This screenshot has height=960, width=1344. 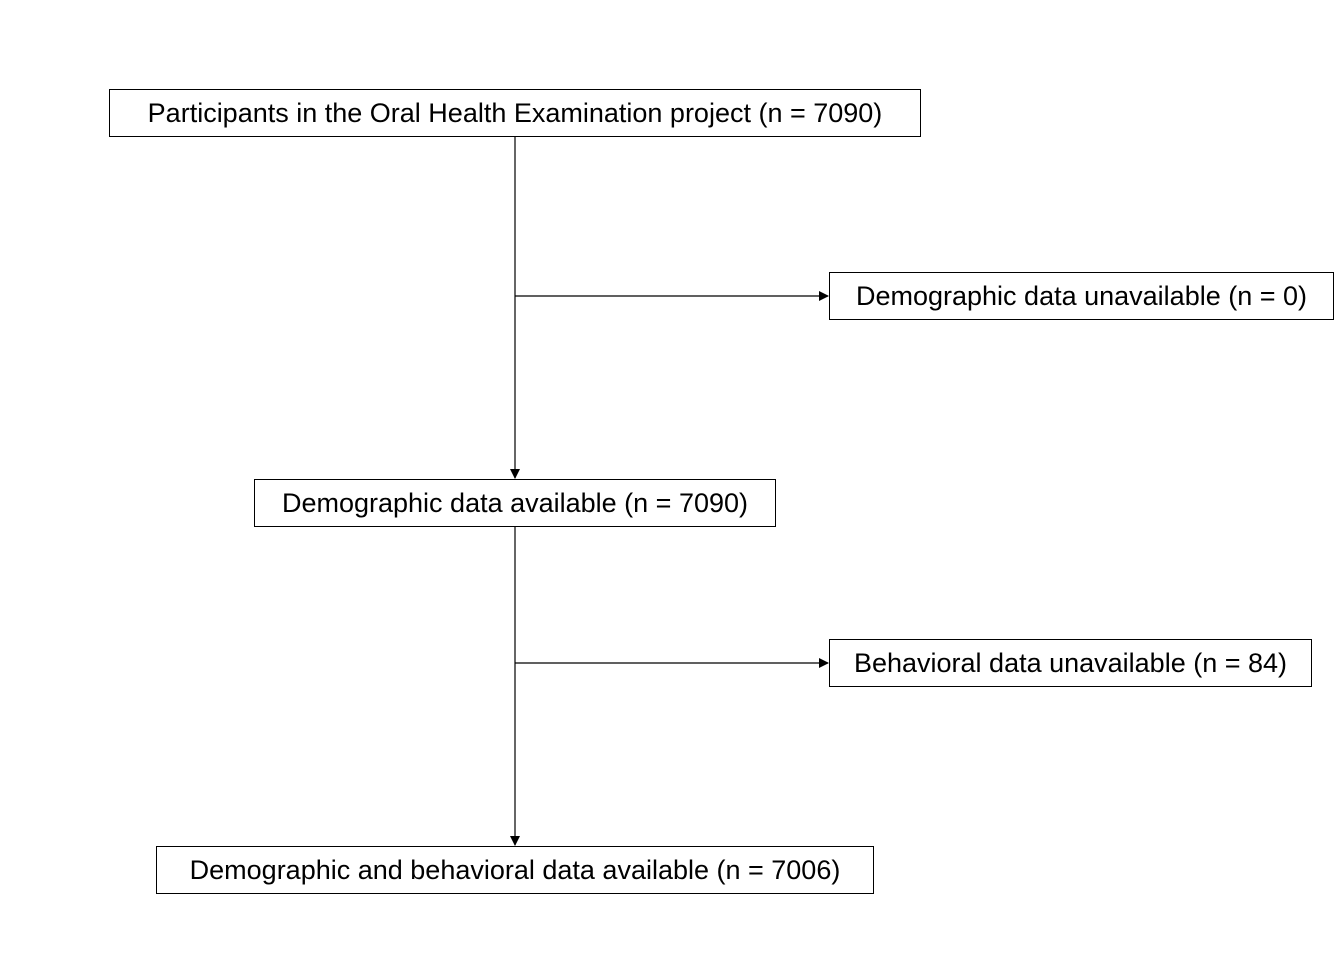 I want to click on demographic-available-label: Demographic data available (n = 7090), so click(x=515, y=502).